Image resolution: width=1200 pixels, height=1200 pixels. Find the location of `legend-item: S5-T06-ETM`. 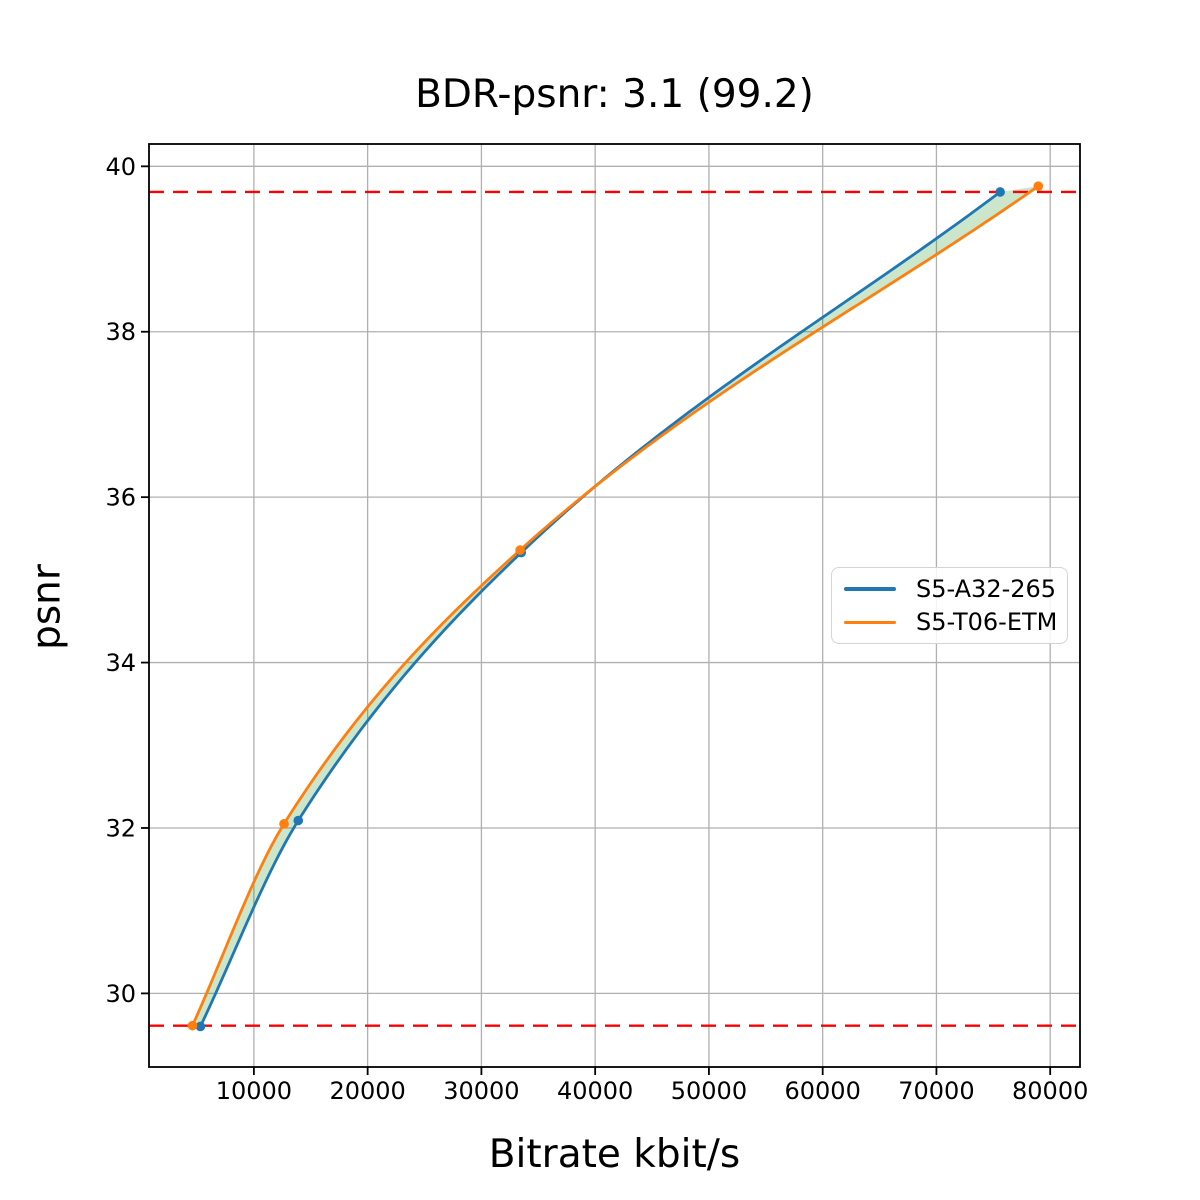

legend-item: S5-T06-ETM is located at coordinates (951, 622).